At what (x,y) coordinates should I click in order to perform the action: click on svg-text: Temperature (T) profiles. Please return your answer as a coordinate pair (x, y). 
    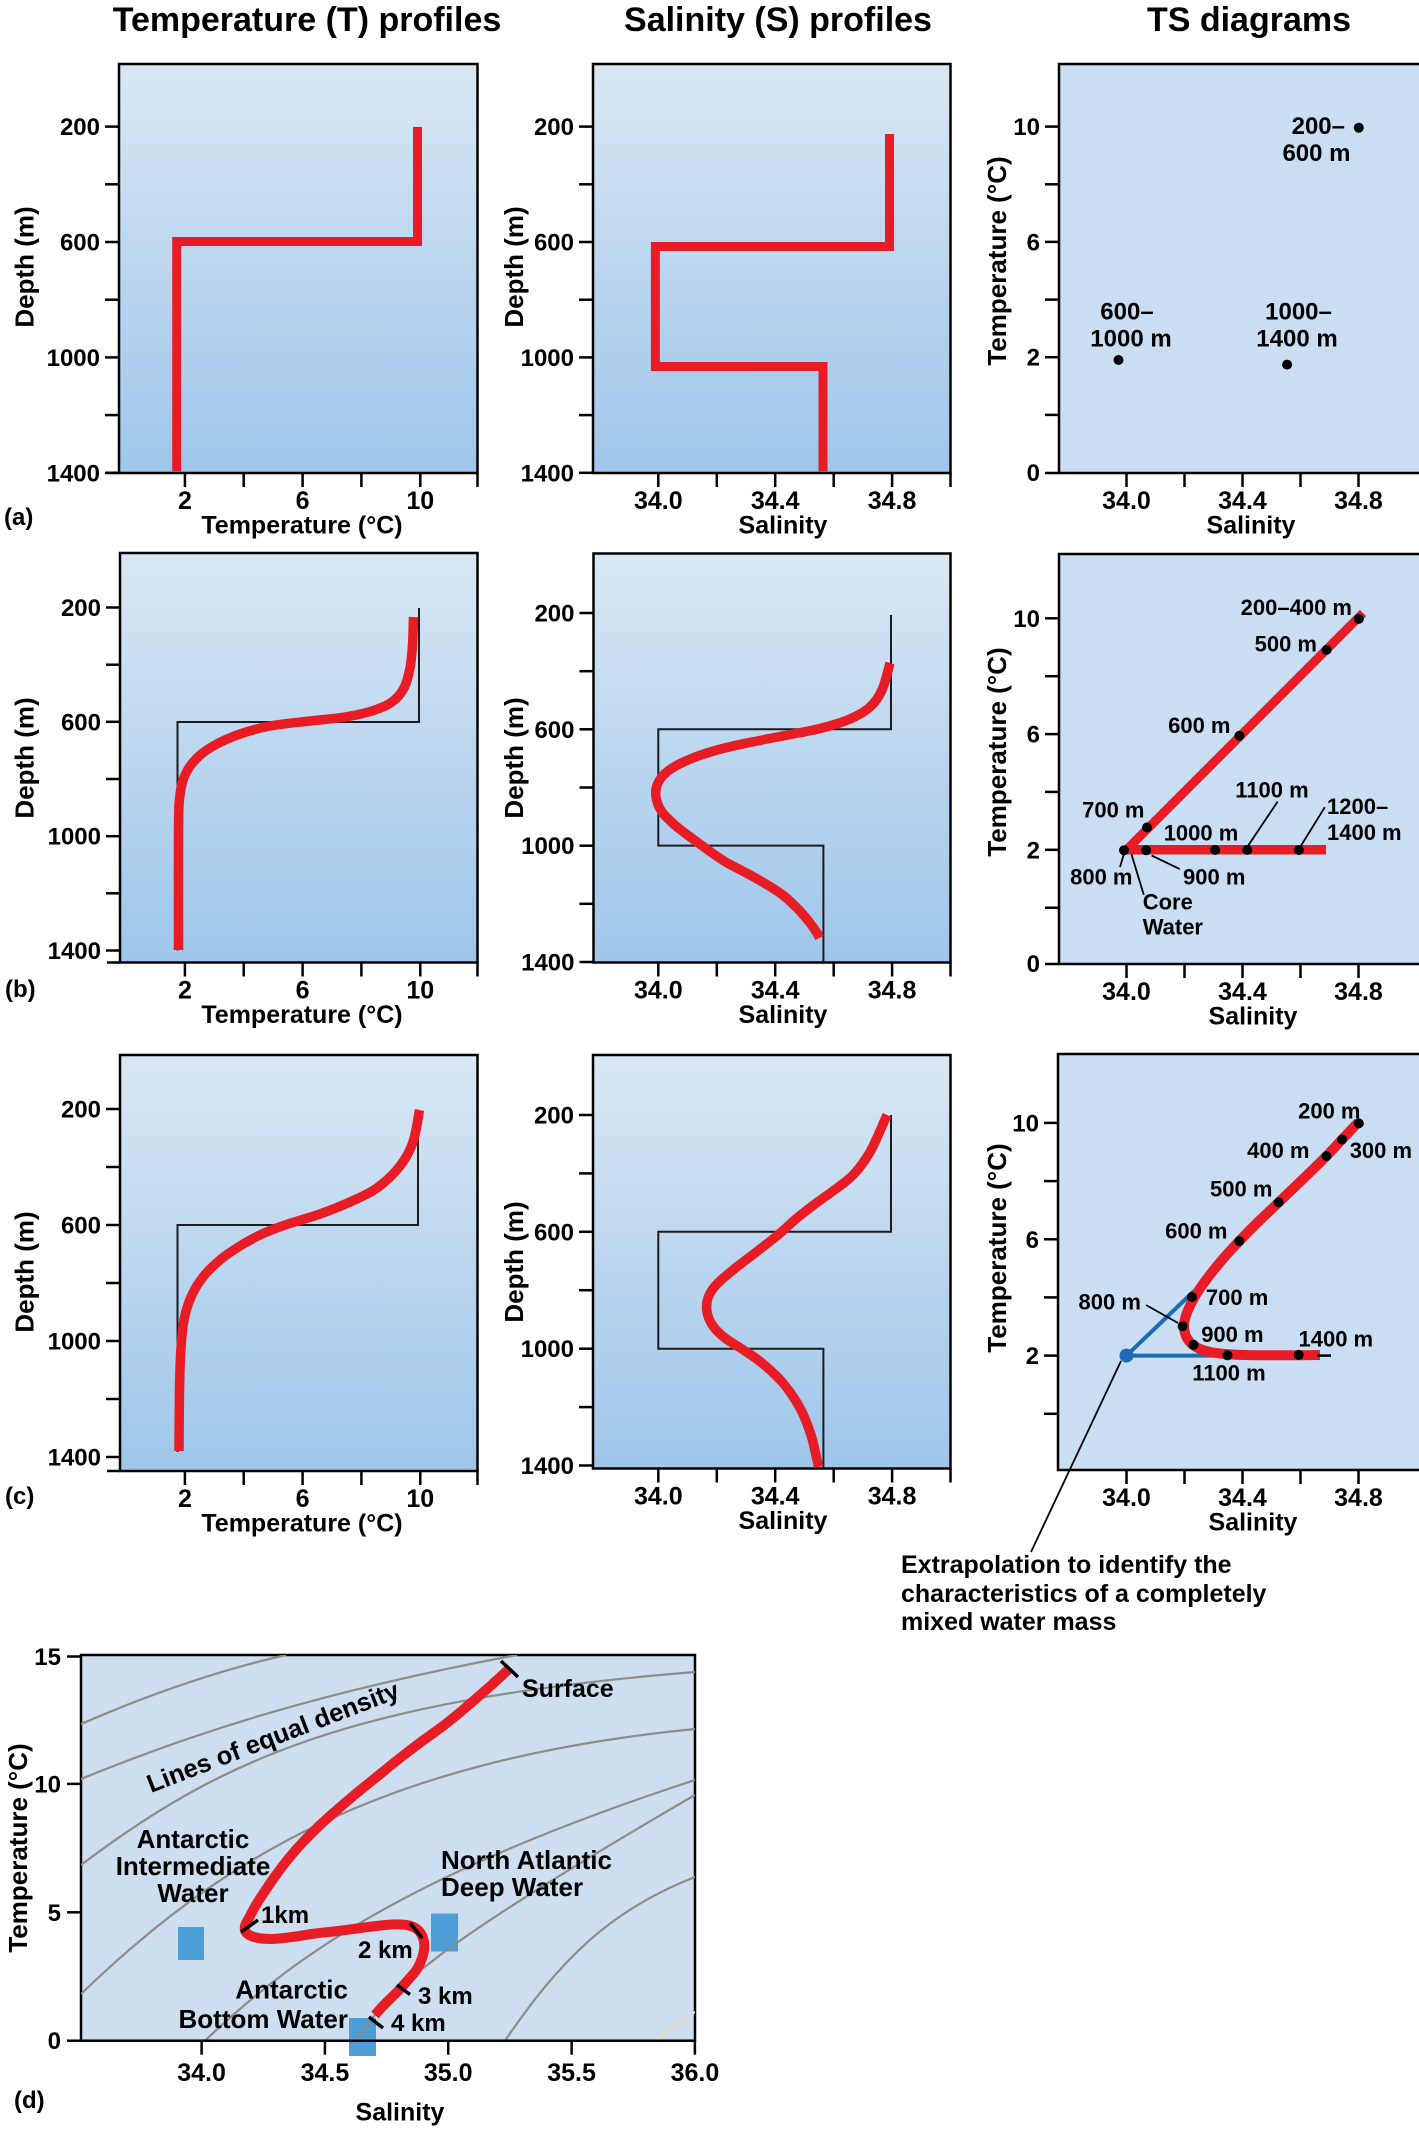
    Looking at the image, I should click on (307, 20).